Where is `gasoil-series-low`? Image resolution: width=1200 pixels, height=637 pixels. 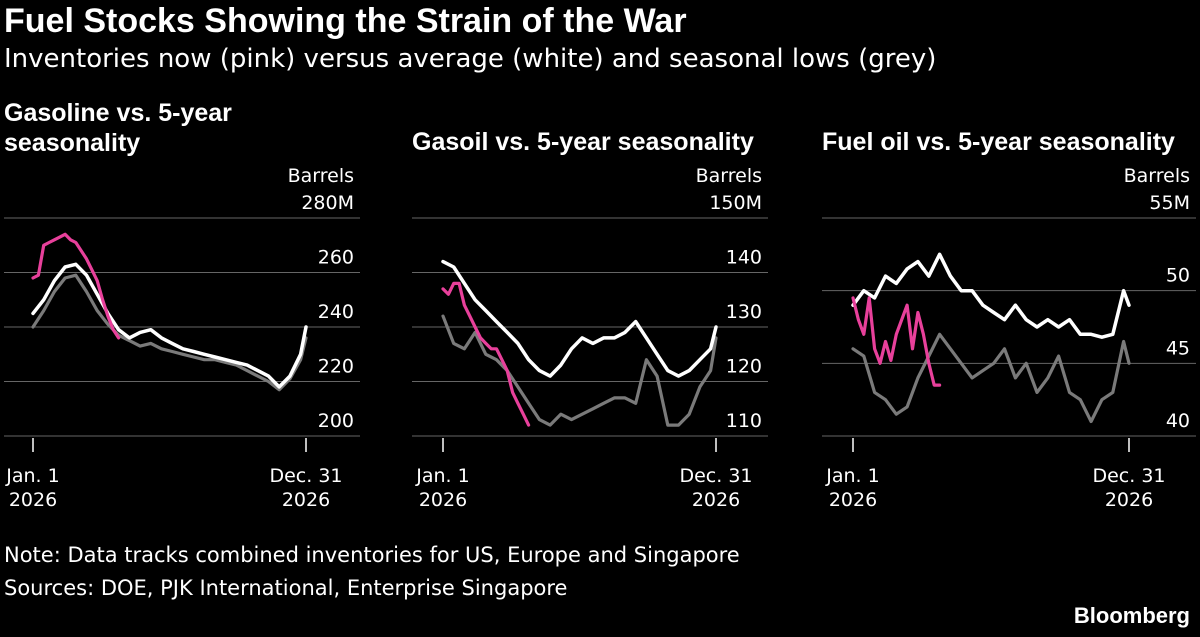
gasoil-series-low is located at coordinates (579, 370).